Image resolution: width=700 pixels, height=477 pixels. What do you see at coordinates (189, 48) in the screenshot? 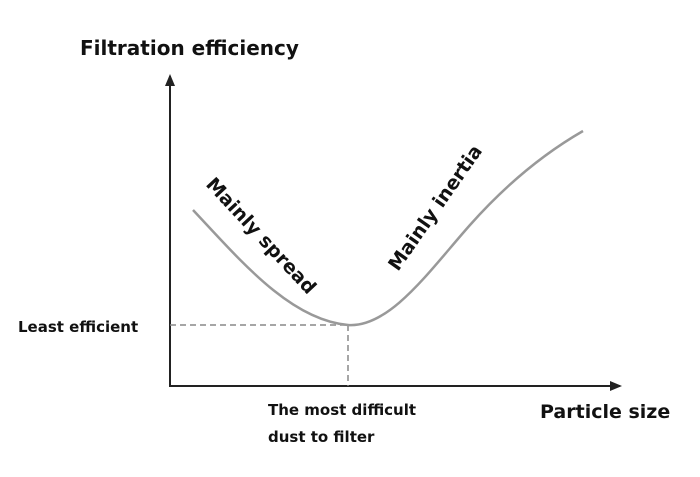
I see `y-axis-label: Filtration efficiency` at bounding box center [189, 48].